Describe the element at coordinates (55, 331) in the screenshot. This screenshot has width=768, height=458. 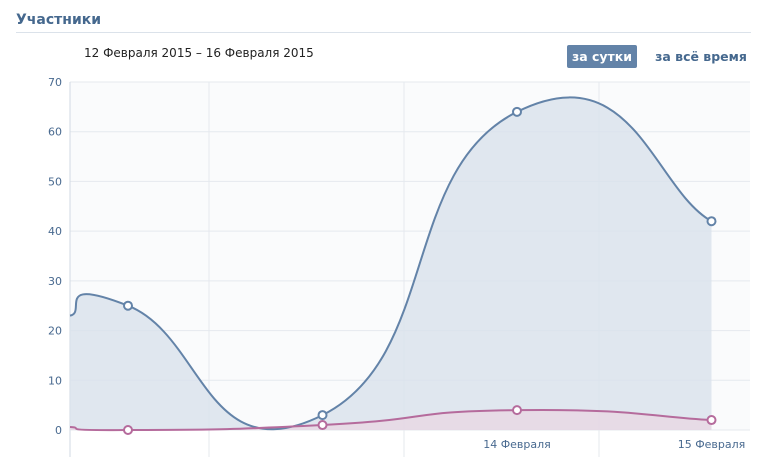
I see `y-tick-label: 20` at that location.